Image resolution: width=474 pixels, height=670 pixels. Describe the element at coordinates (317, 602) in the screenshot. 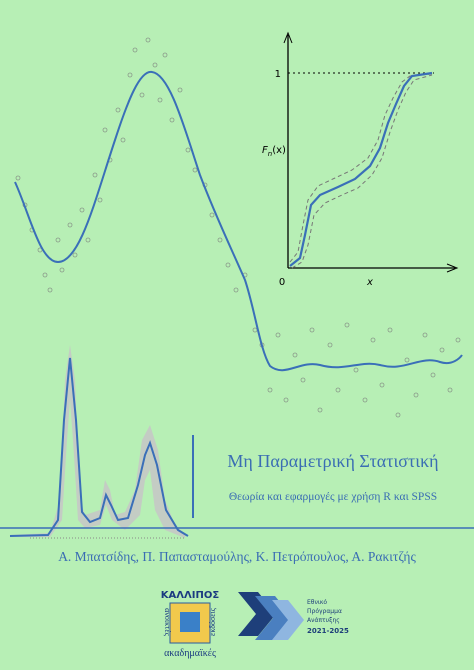

I see `program-text: Εθνικό` at that location.